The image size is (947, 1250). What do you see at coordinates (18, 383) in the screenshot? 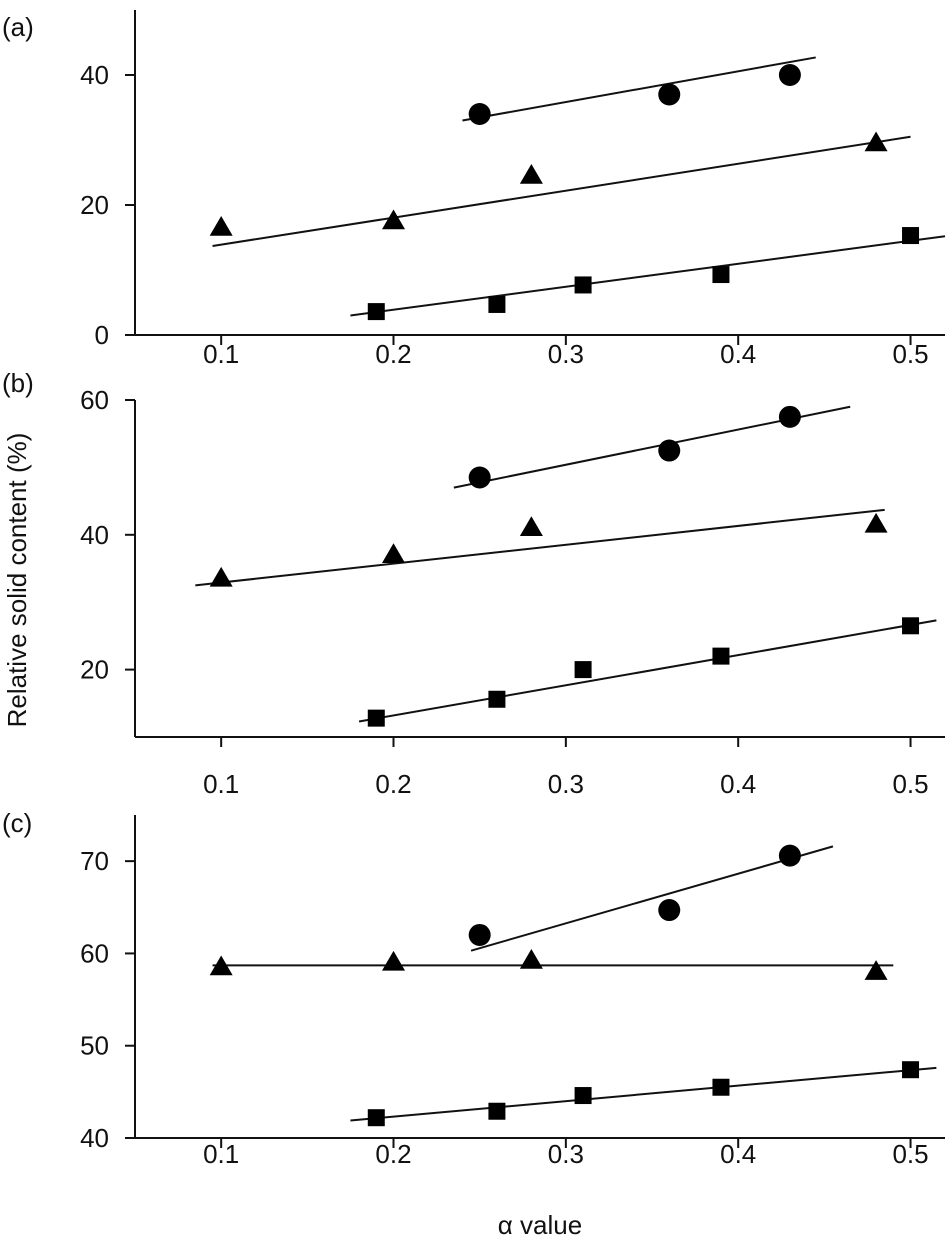
I see `panel-label: (b)` at bounding box center [18, 383].